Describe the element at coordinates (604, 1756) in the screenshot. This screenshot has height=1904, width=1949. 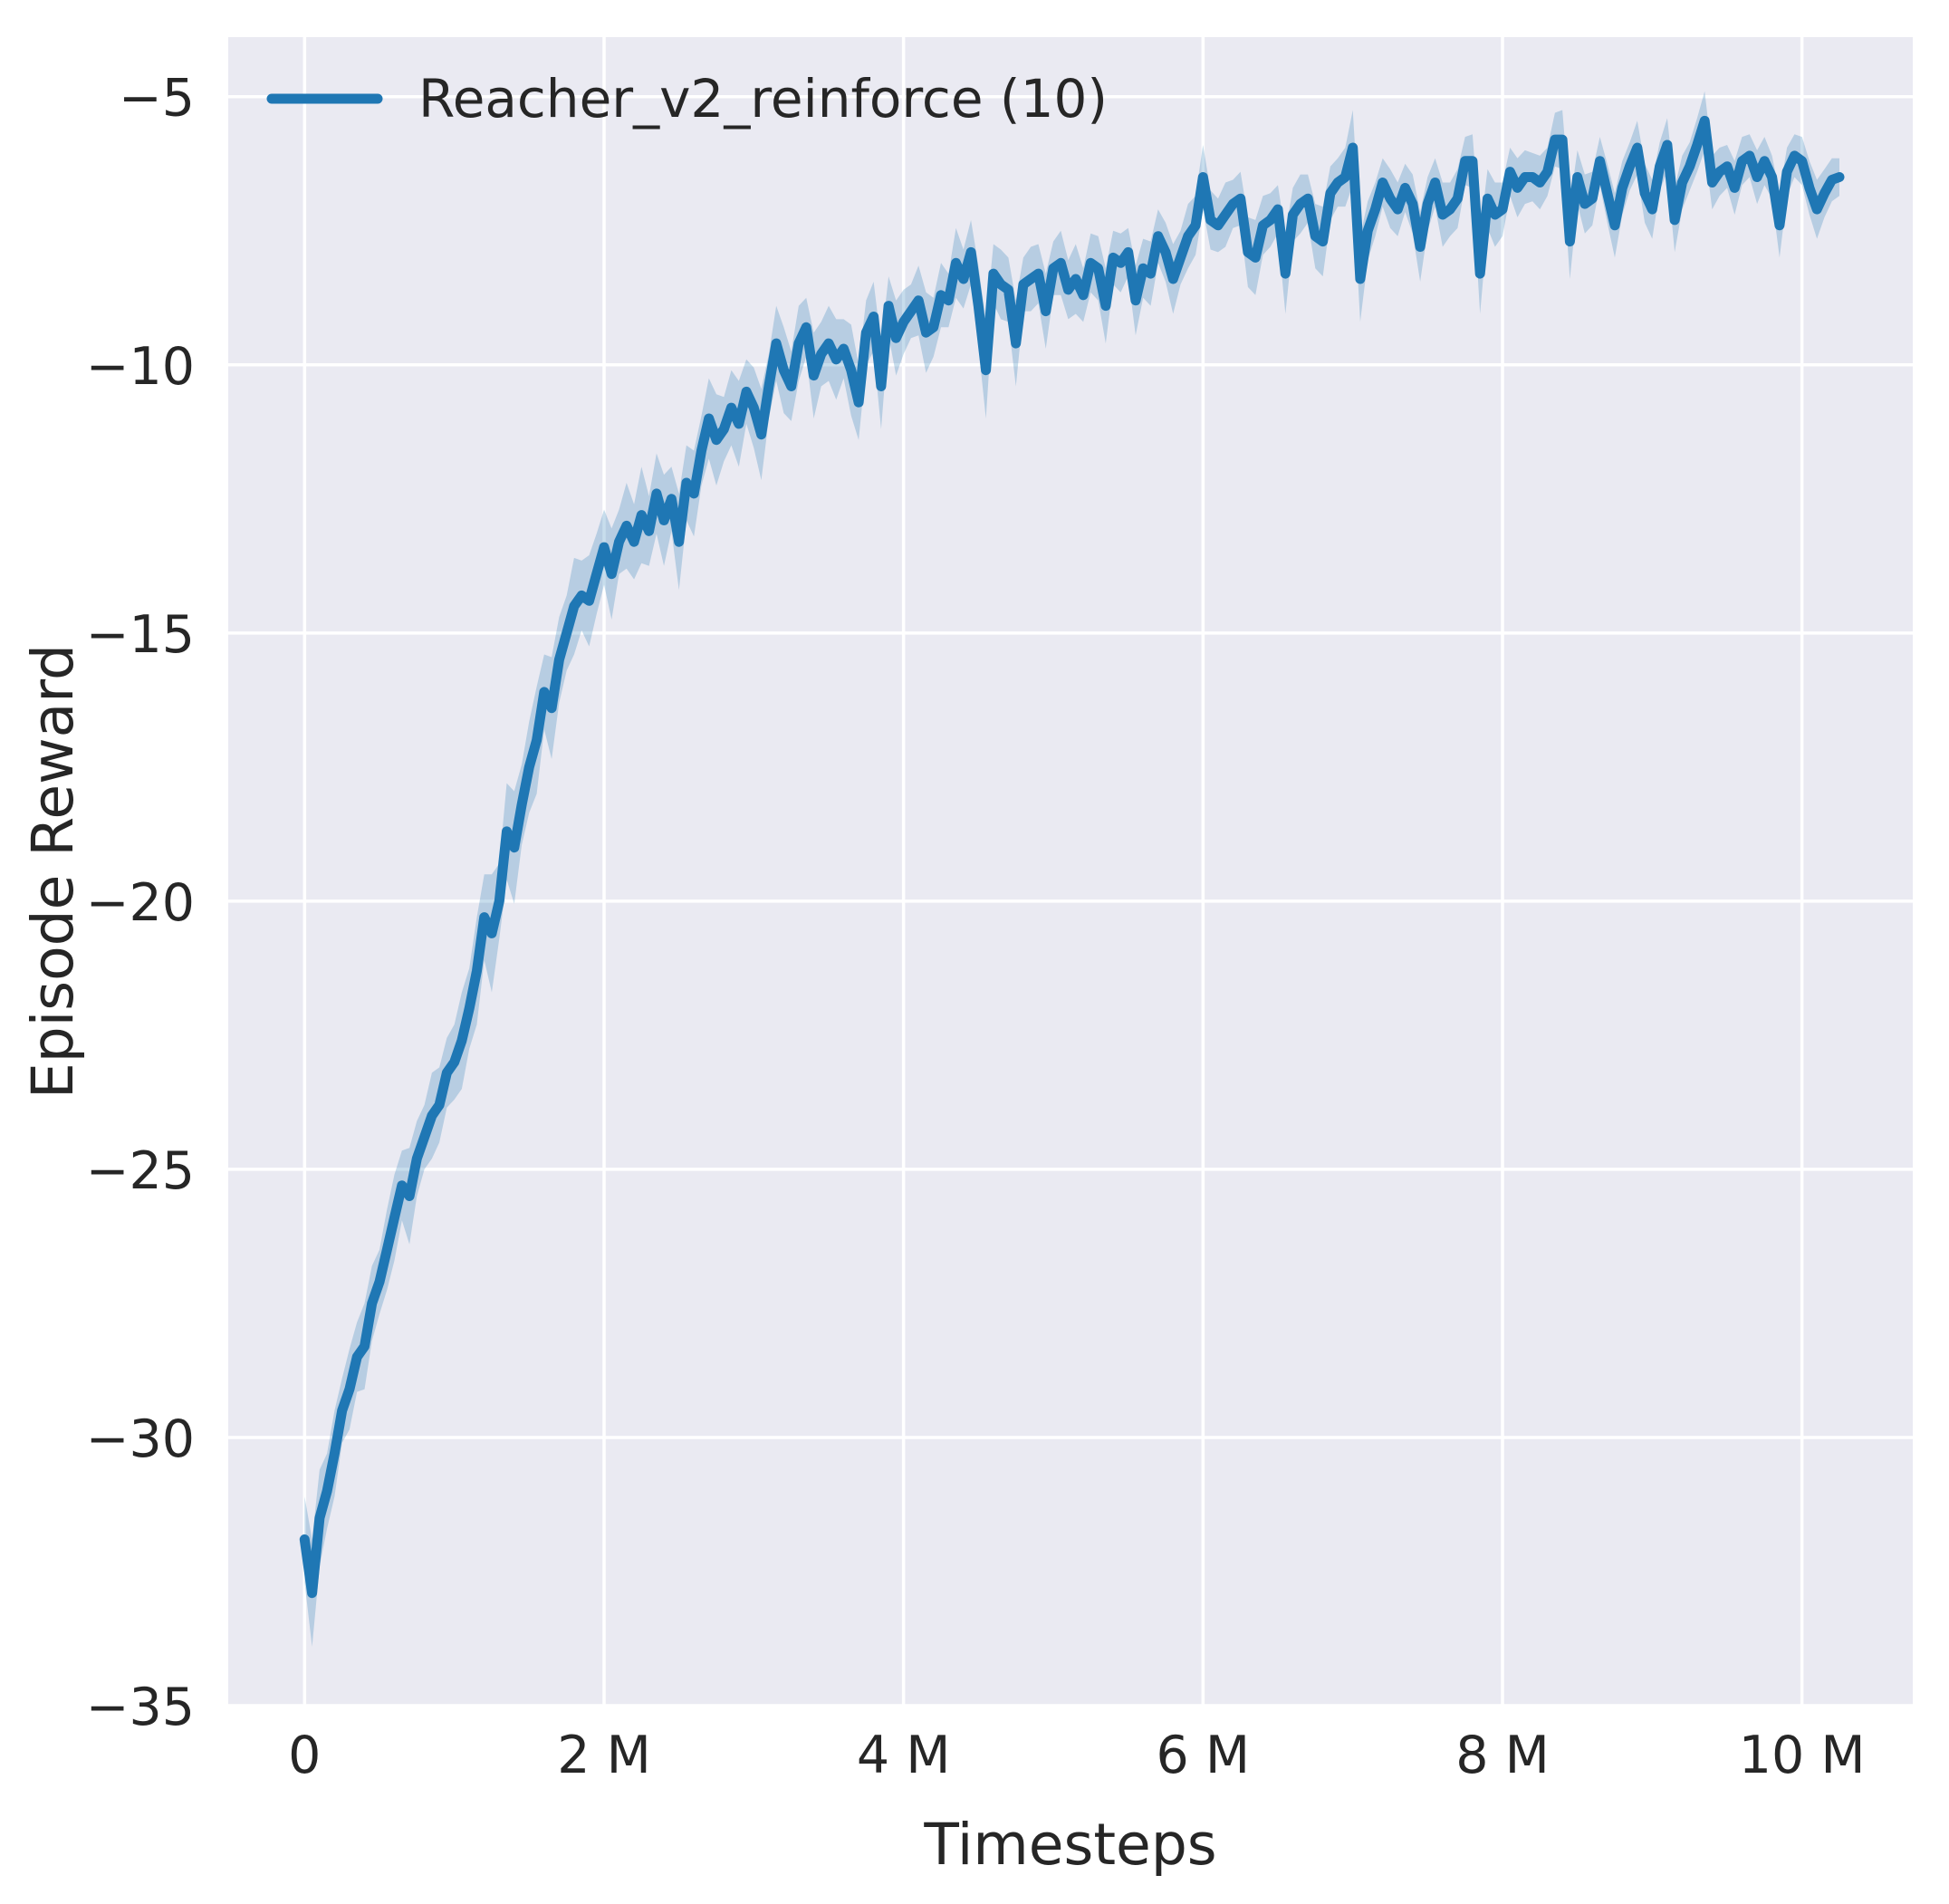
I see `x-tick-label: 2 M` at that location.